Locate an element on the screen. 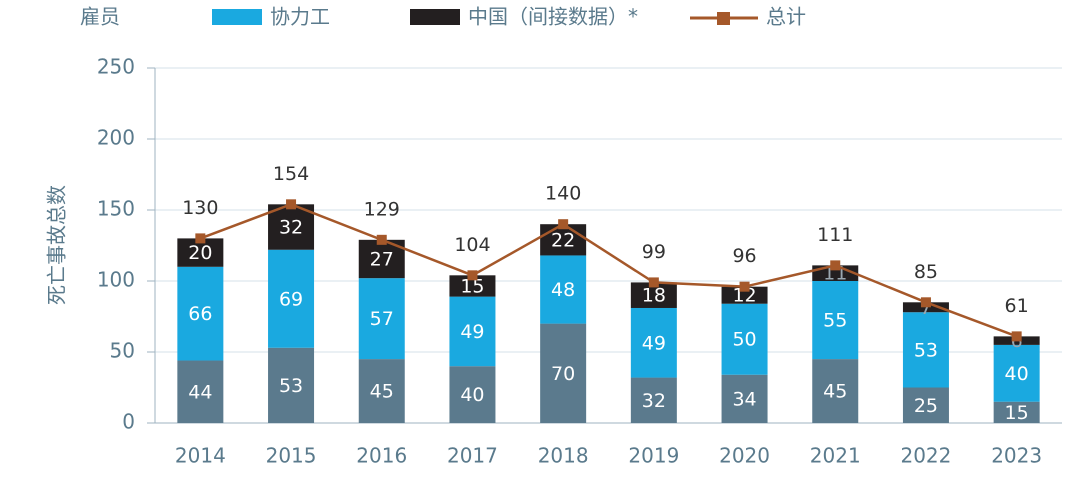 The height and width of the screenshot is (488, 1070). value-label: 25 is located at coordinates (926, 406).